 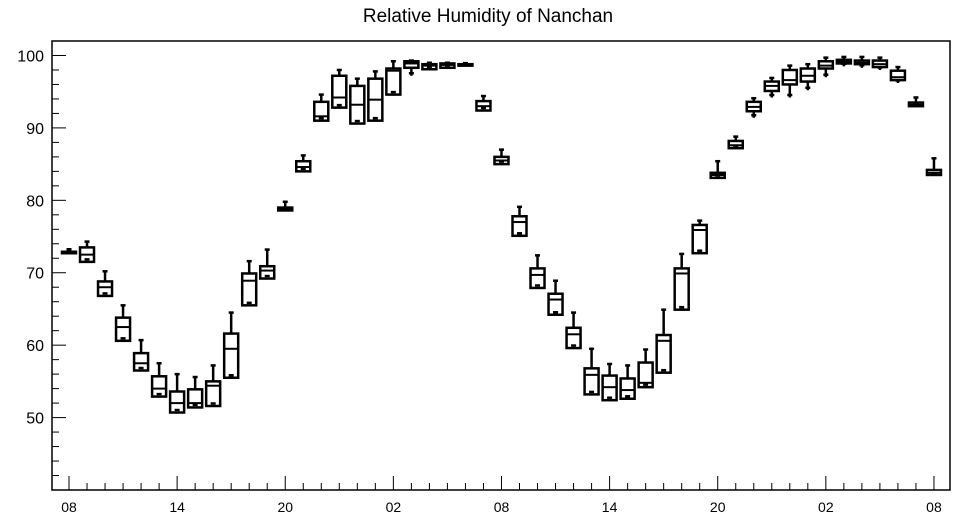 I want to click on y-tick-label: 100, so click(x=30, y=56).